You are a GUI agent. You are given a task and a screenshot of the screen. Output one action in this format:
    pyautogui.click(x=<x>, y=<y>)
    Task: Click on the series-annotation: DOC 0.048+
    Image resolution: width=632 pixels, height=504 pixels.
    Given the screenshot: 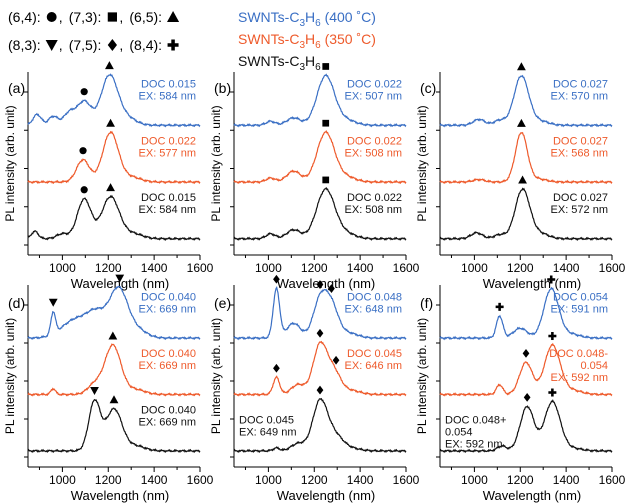 What is the action you would take?
    pyautogui.click(x=475, y=421)
    